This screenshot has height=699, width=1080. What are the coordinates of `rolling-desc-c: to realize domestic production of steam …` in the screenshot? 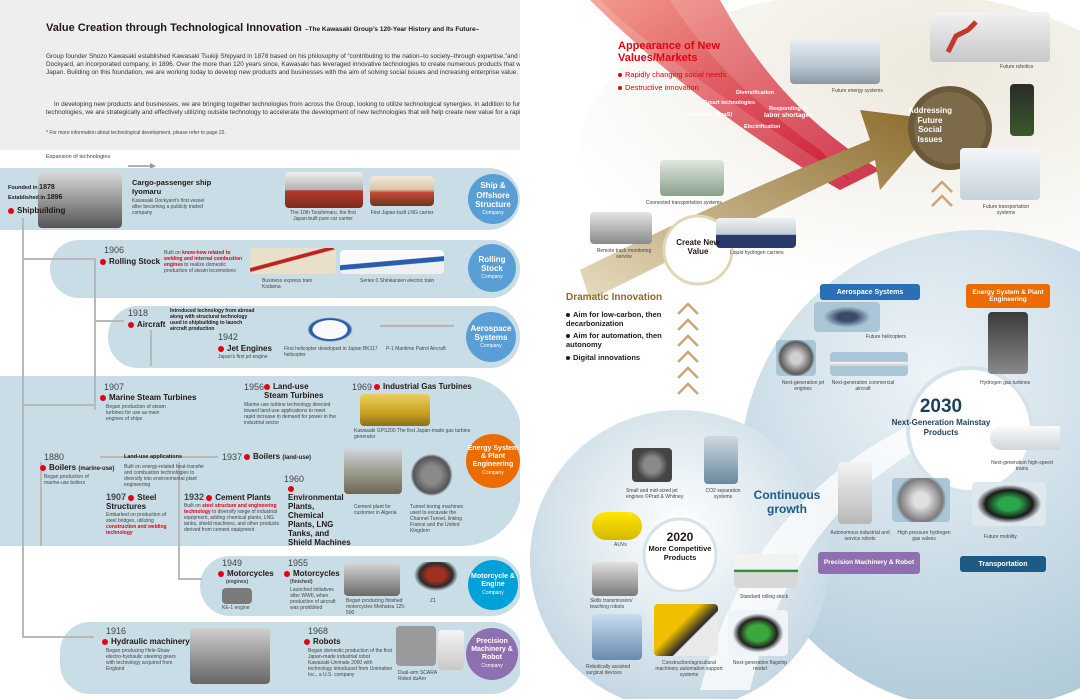 It's located at (200, 268).